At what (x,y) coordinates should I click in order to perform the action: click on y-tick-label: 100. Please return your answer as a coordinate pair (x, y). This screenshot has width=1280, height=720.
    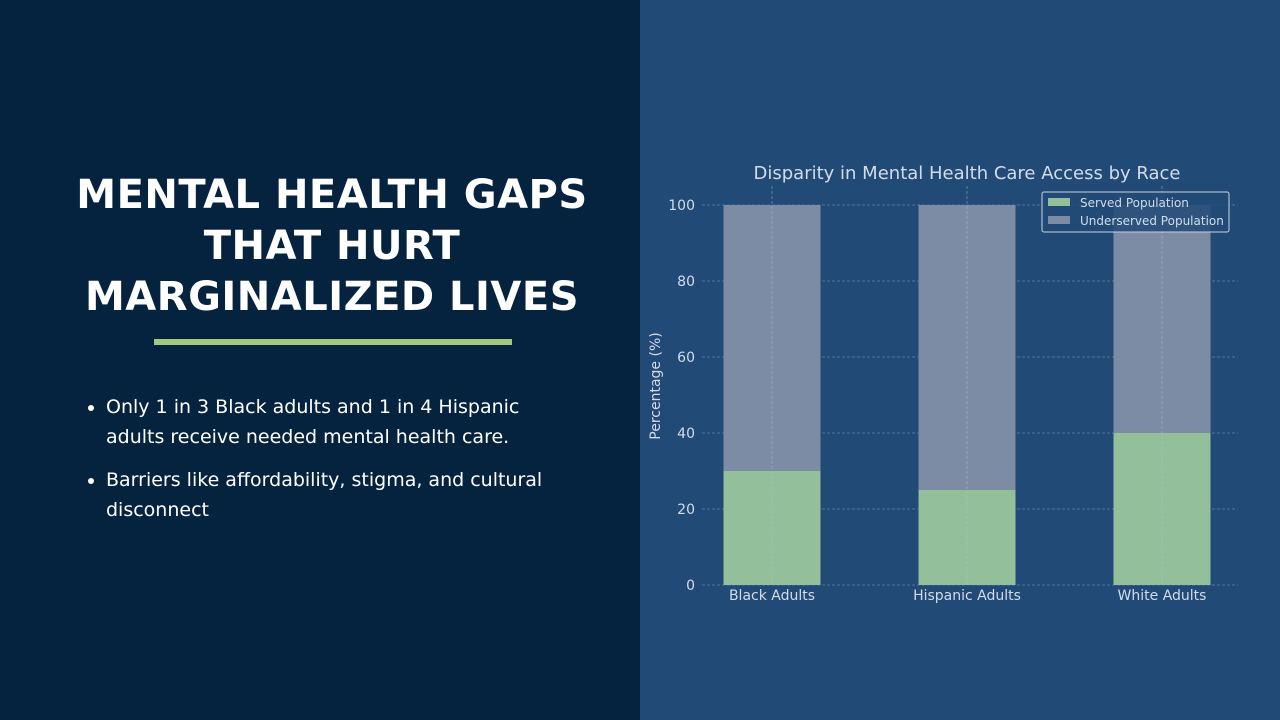
    Looking at the image, I should click on (681, 206).